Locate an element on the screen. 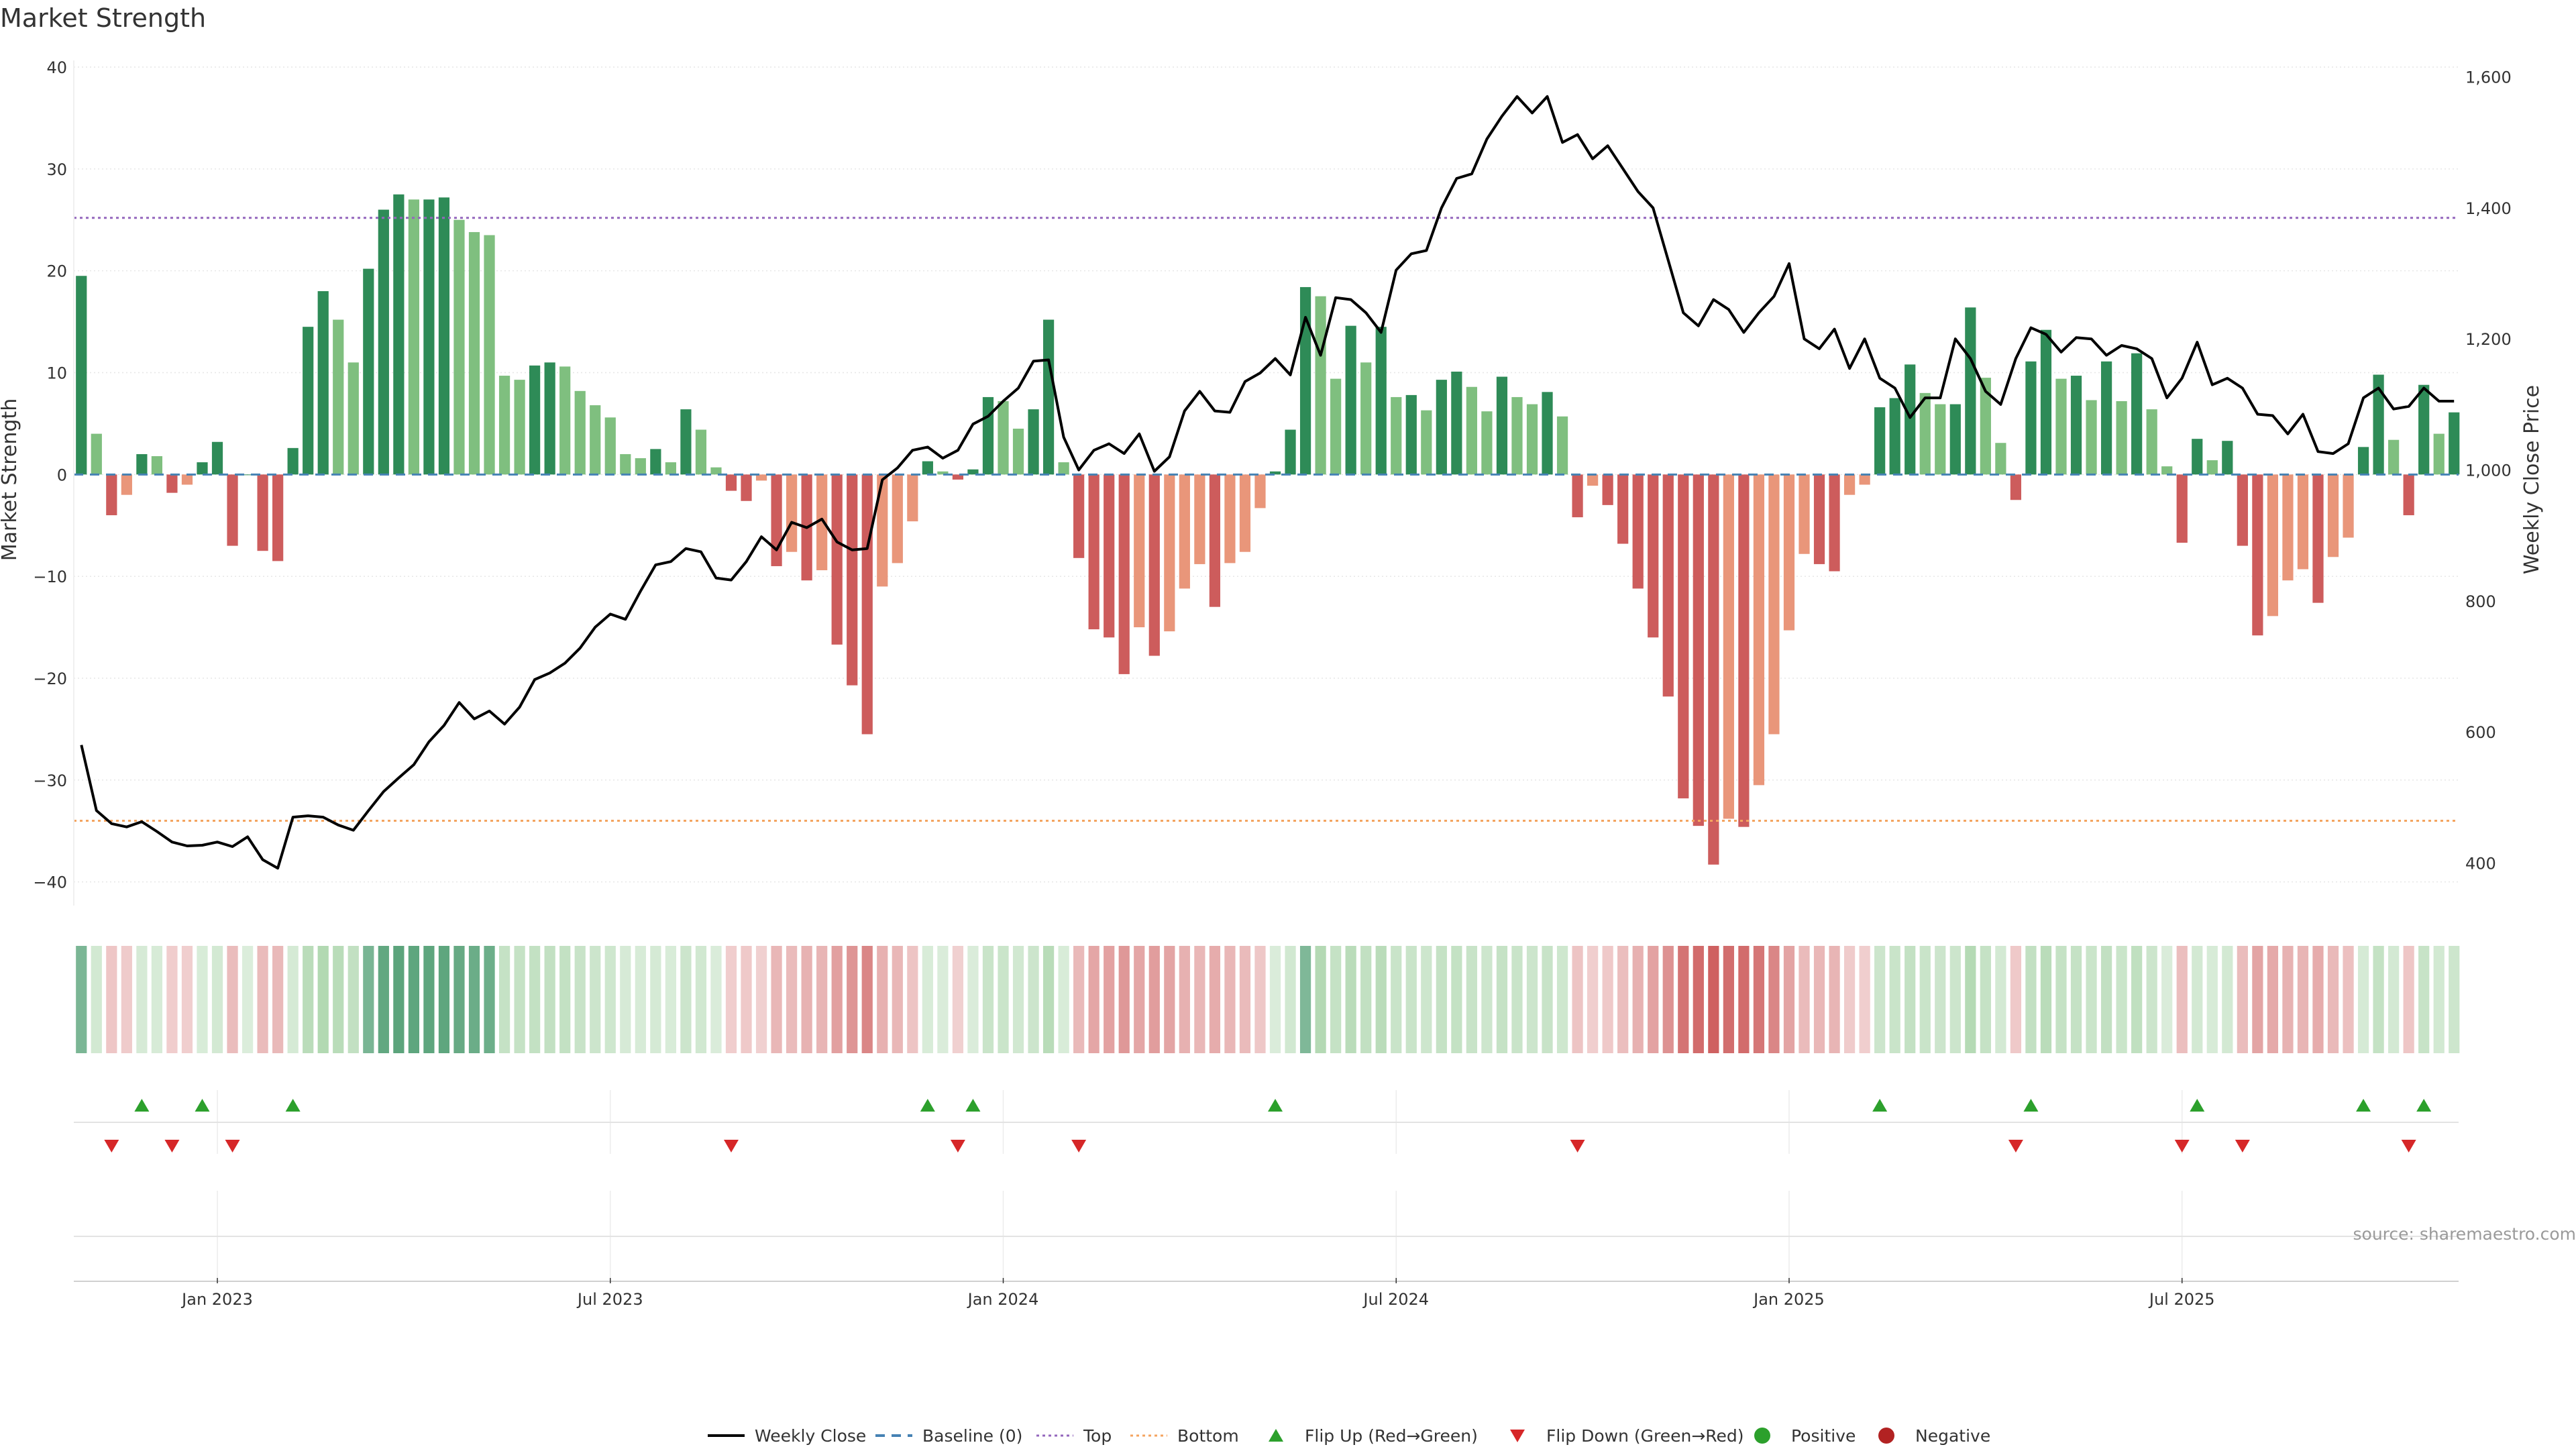  x-tick-label: Jan 2023 is located at coordinates (216, 1299).